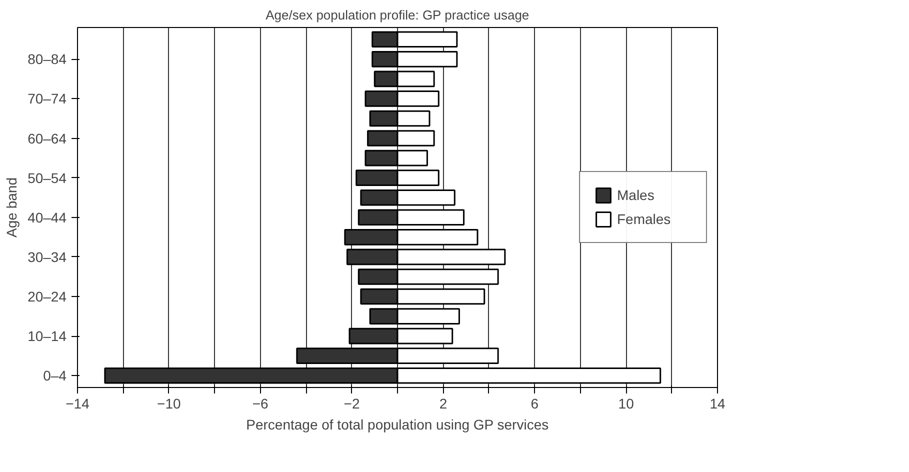 Image resolution: width=909 pixels, height=472 pixels. I want to click on x-tick-label: 14, so click(718, 404).